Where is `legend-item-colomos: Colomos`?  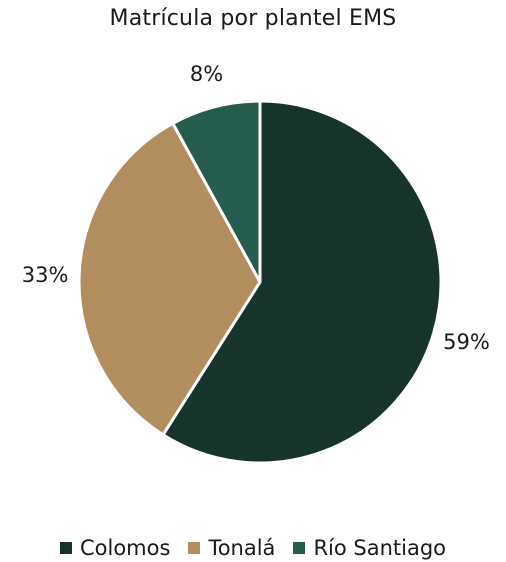
legend-item-colomos: Colomos is located at coordinates (115, 548).